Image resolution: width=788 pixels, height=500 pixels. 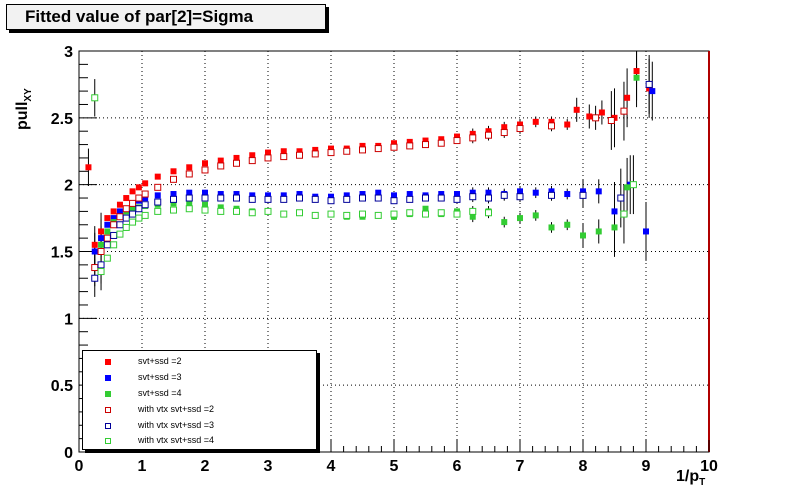 I want to click on legend-entry-vtx-svt-ssd-4: with vtx svt+ssd =4, so click(x=199, y=441).